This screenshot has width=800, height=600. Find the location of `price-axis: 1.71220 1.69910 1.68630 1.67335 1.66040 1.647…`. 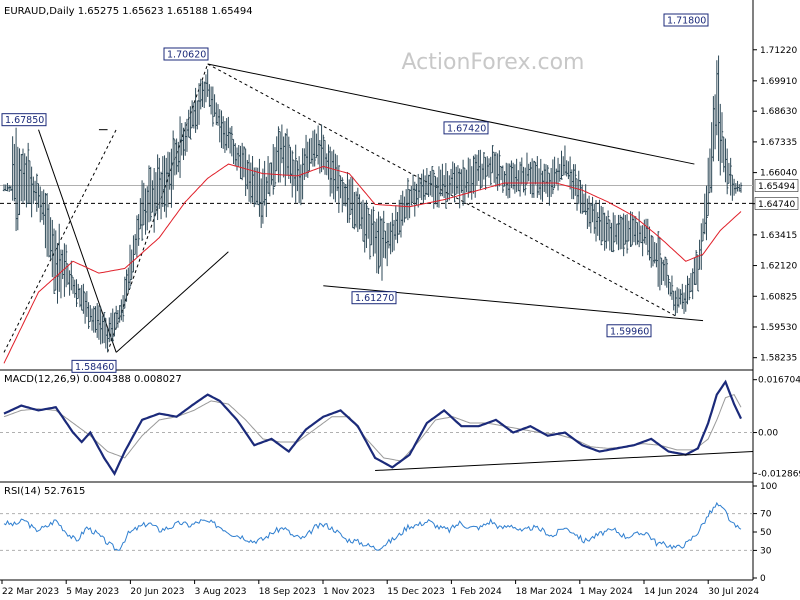

price-axis: 1.71220 1.69910 1.68630 1.67335 1.66040 1.647… is located at coordinates (776, 205).